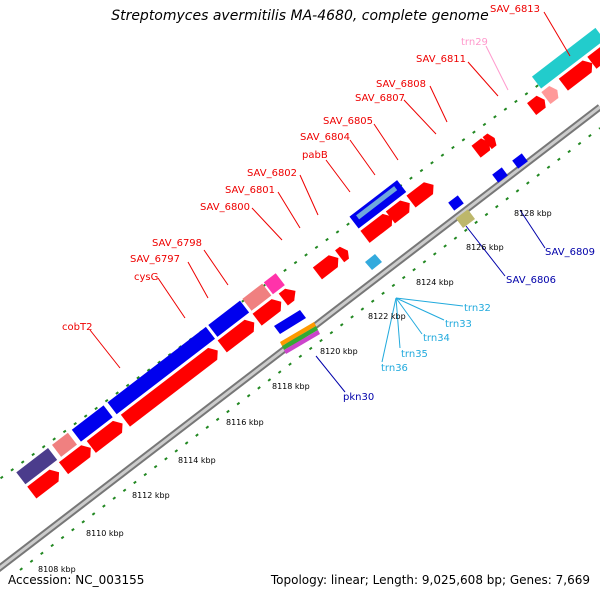 The image size is (600, 600). I want to click on tick-label: 8118 kbp, so click(291, 386).